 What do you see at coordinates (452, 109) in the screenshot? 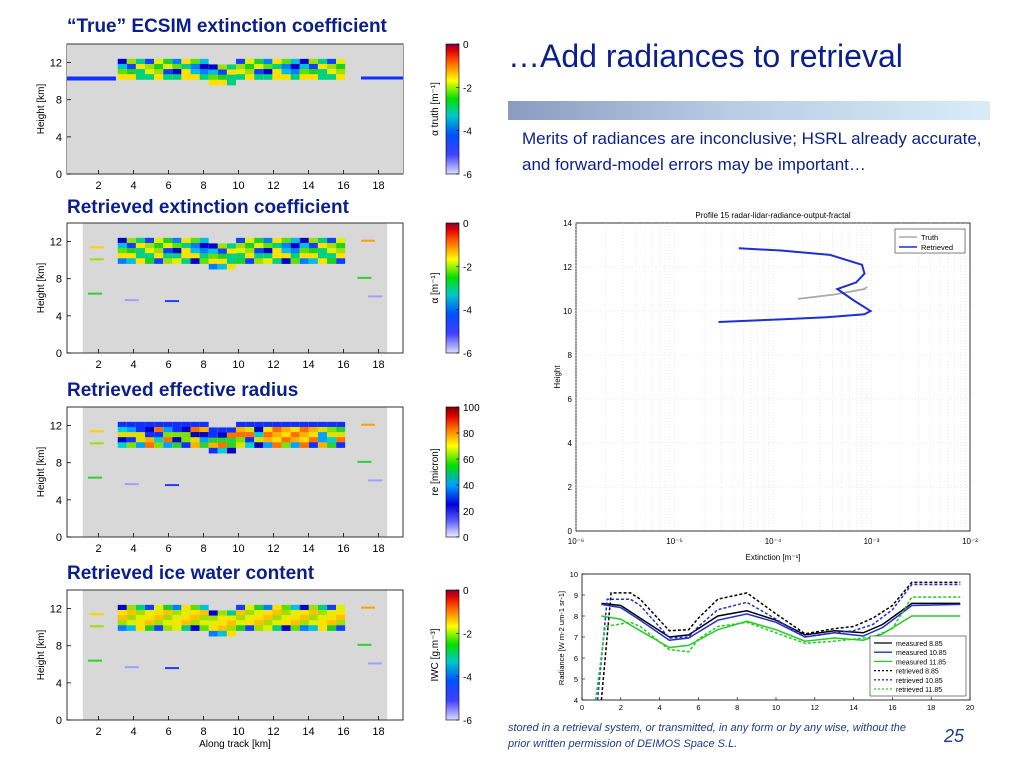
I see `colorbar` at bounding box center [452, 109].